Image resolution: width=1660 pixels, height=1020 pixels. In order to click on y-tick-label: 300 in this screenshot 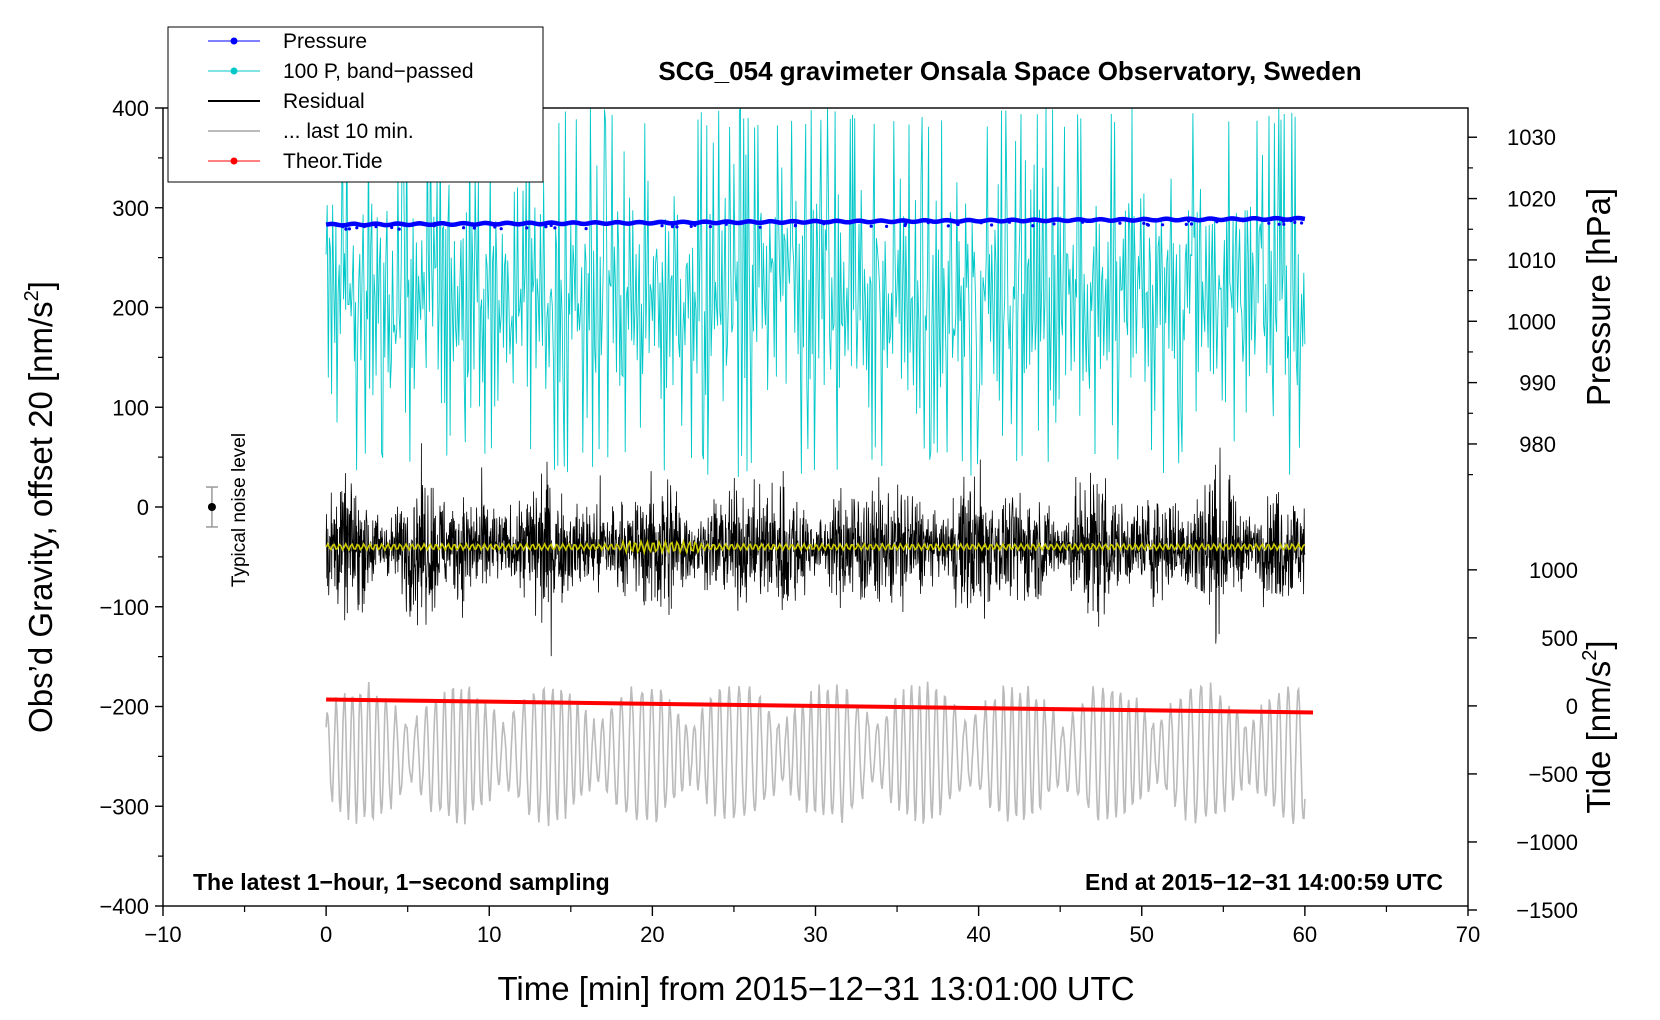, I will do `click(130, 208)`.